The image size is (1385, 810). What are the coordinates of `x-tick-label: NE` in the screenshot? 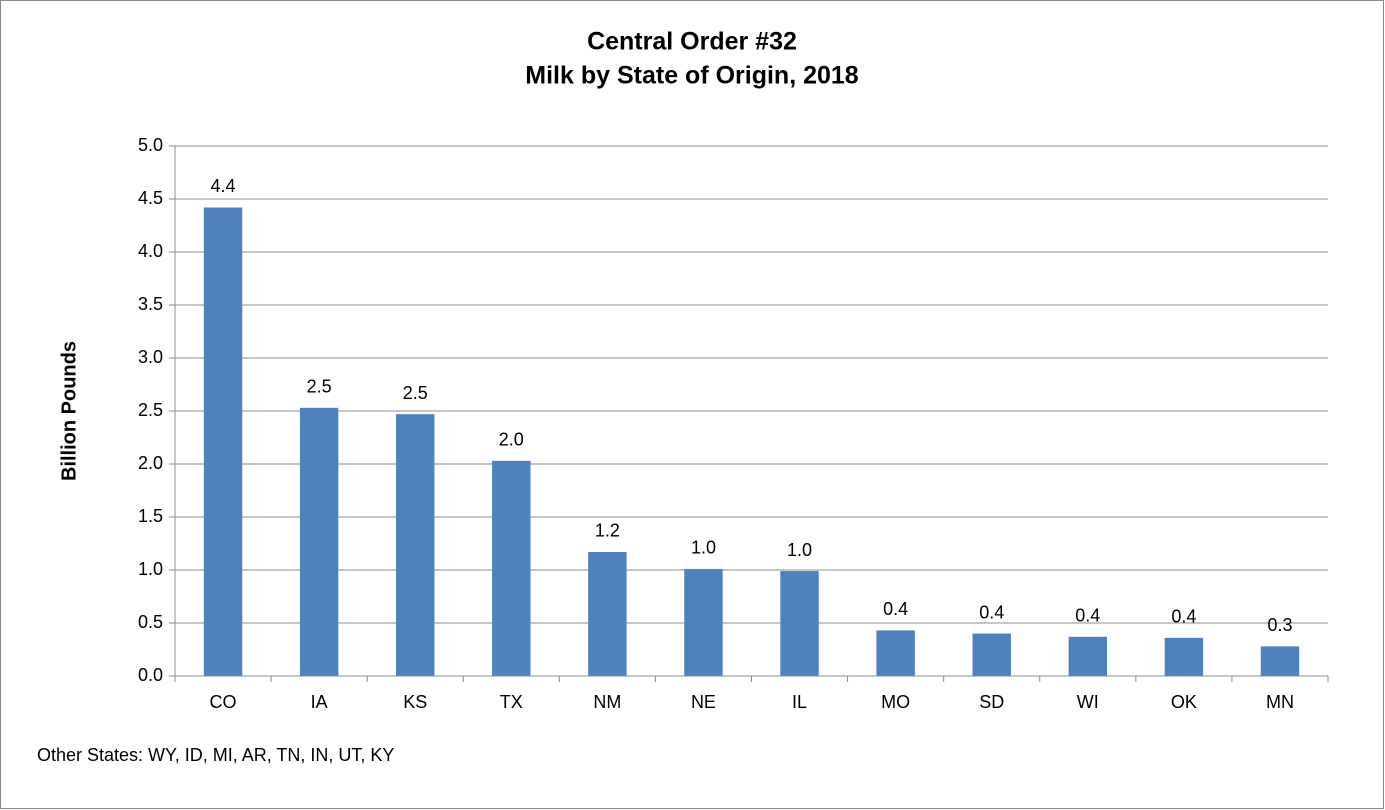 It's located at (703, 702).